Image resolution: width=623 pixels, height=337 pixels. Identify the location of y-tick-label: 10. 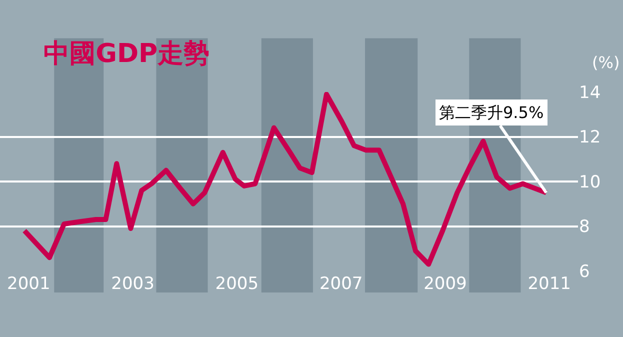
(590, 182).